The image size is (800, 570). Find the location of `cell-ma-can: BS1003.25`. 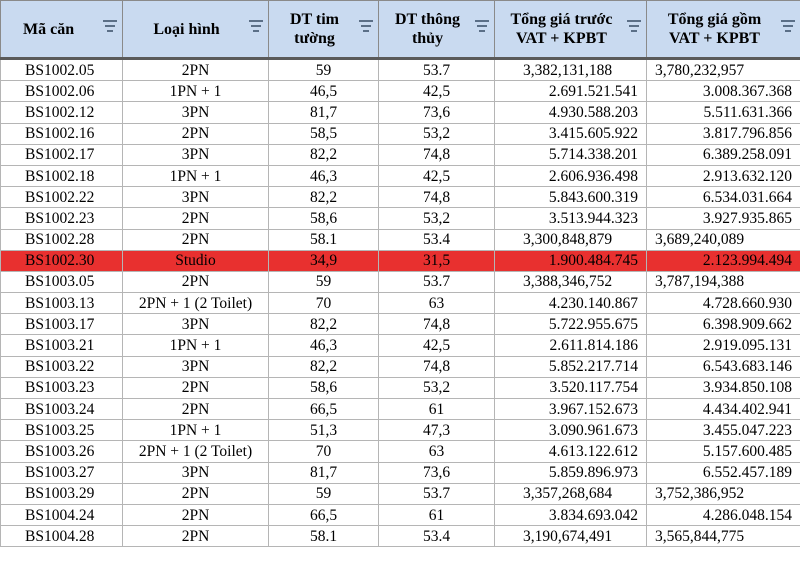

cell-ma-can: BS1003.25 is located at coordinates (61, 430).